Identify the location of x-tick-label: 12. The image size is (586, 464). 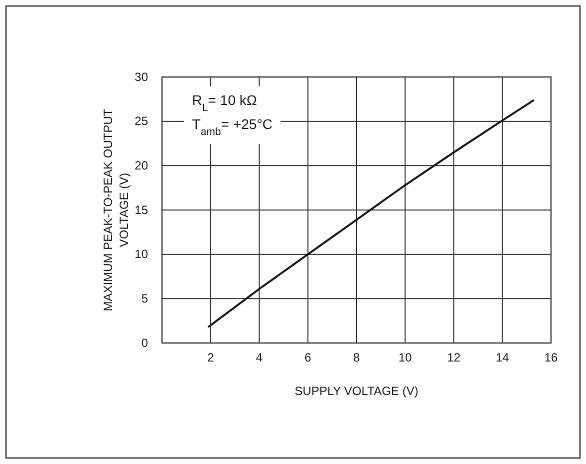
(454, 357).